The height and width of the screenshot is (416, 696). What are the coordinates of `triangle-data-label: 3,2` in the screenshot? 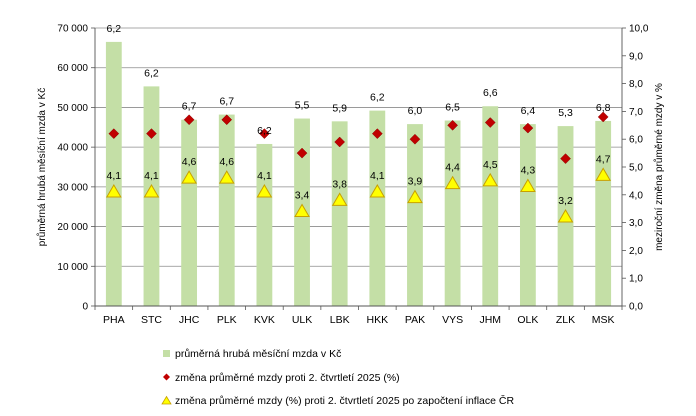 It's located at (565, 201).